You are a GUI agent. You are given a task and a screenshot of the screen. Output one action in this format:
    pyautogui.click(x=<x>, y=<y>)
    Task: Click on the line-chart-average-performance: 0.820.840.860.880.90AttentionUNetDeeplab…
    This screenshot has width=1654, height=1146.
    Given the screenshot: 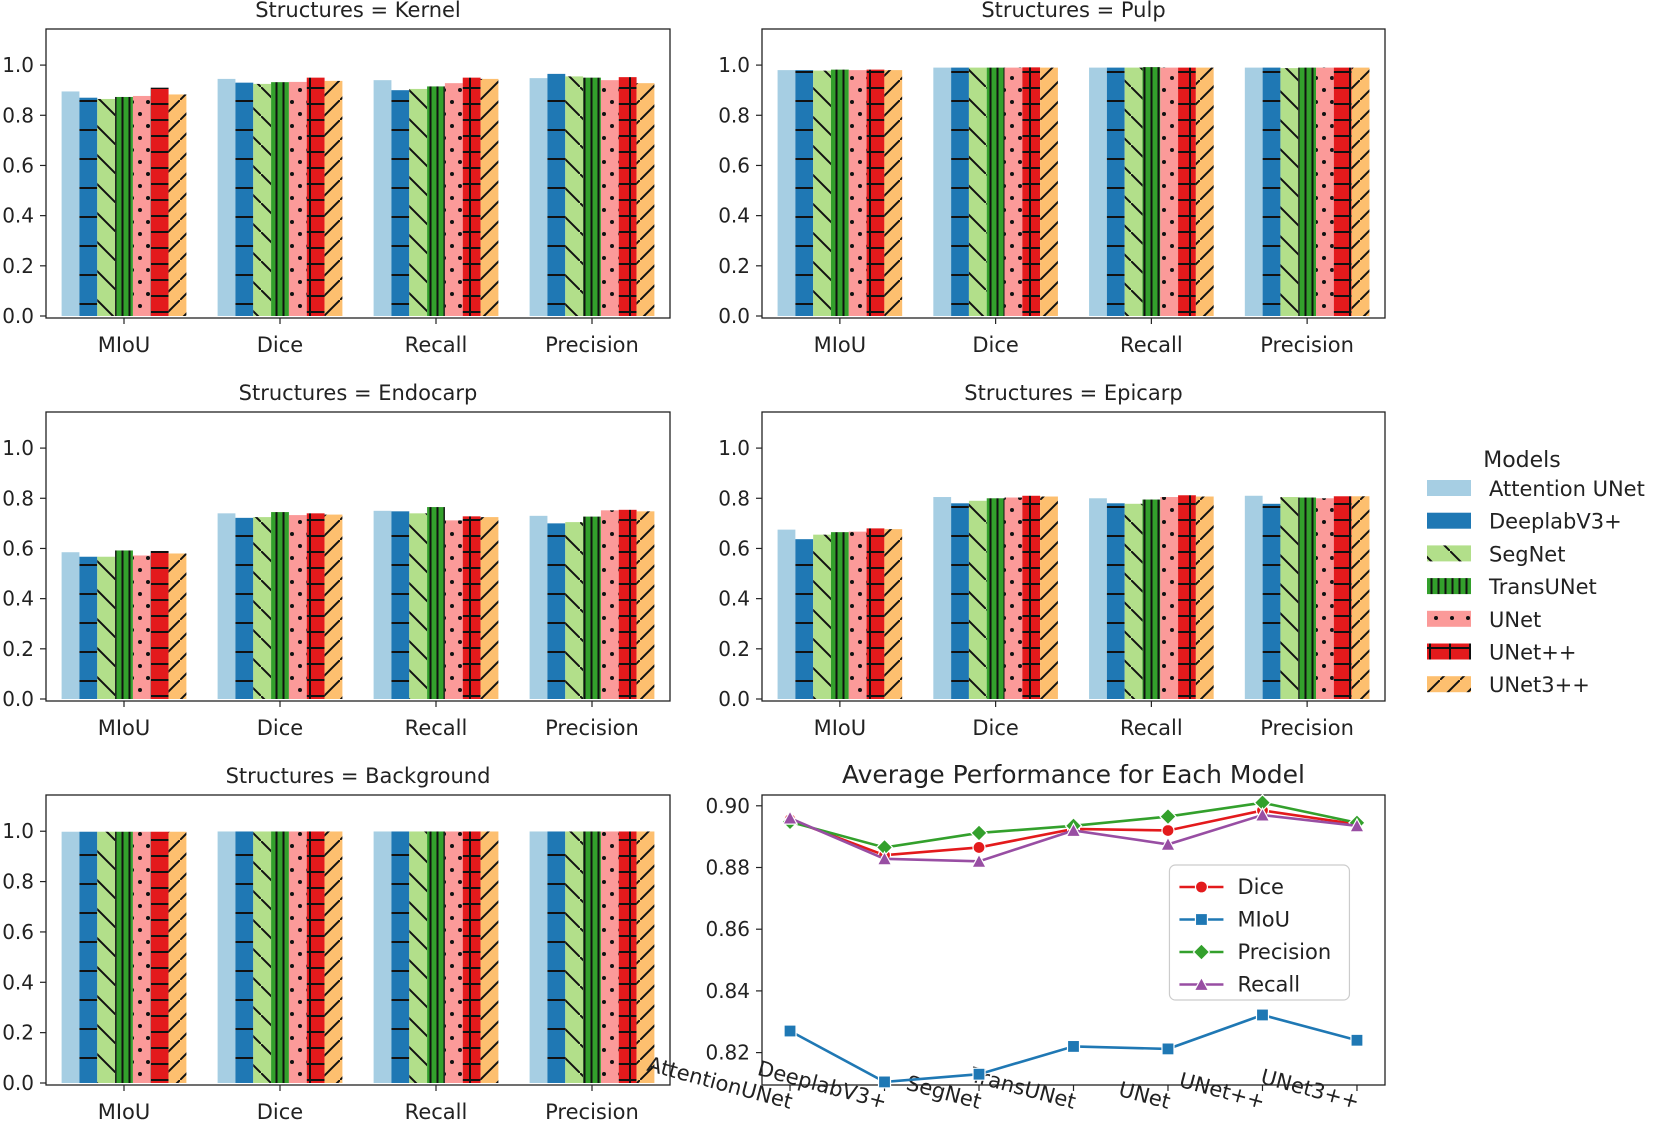 What is the action you would take?
    pyautogui.click(x=1015, y=937)
    